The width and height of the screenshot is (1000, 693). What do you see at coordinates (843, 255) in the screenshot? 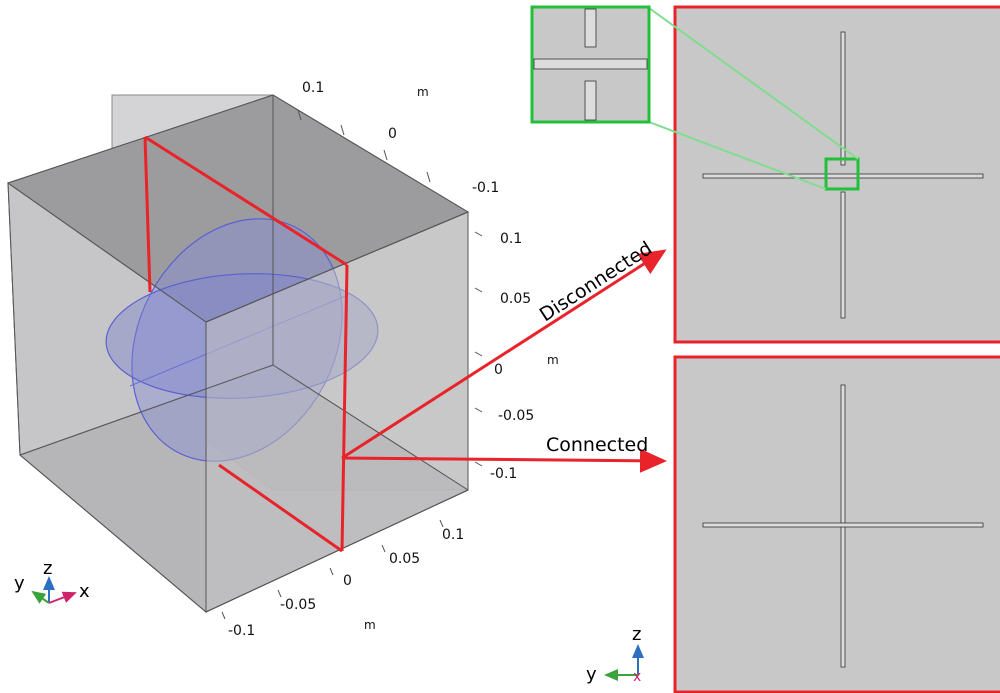
I see `slot-lower` at bounding box center [843, 255].